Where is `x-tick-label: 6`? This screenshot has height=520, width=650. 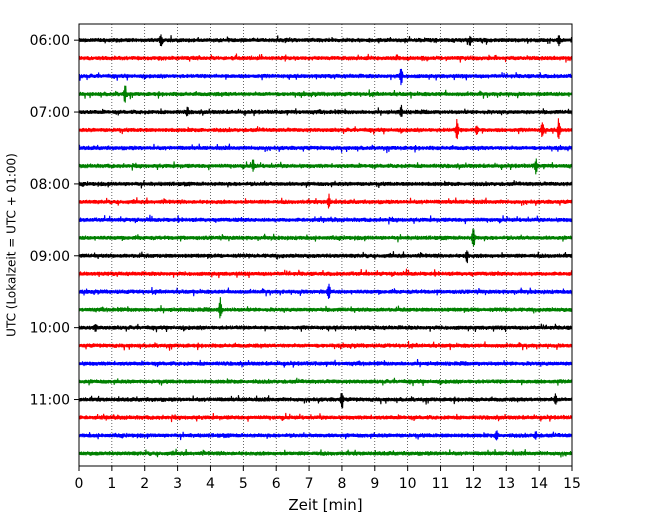
x-tick-label: 6 is located at coordinates (276, 484).